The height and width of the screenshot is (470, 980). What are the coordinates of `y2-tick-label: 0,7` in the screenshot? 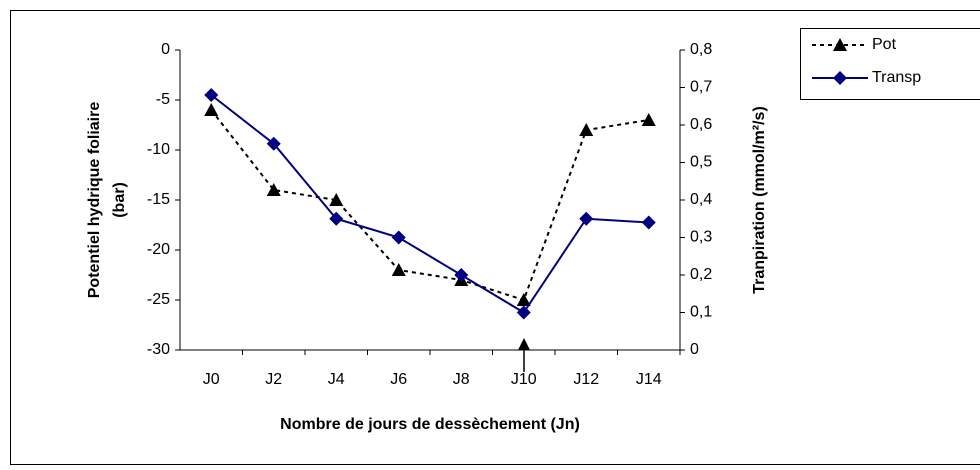 It's located at (701, 87).